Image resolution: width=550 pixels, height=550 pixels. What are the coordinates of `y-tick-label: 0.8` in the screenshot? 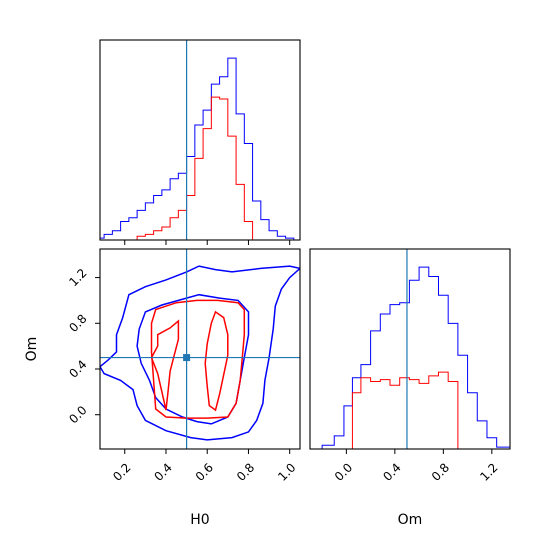 It's located at (77, 323).